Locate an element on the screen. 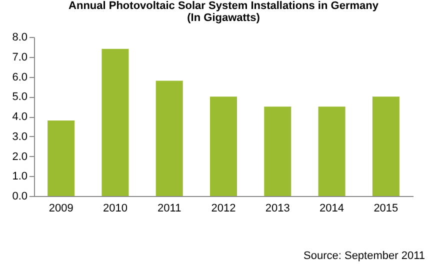 Image resolution: width=437 pixels, height=278 pixels. y-tick-label: 5.0 is located at coordinates (20, 97).